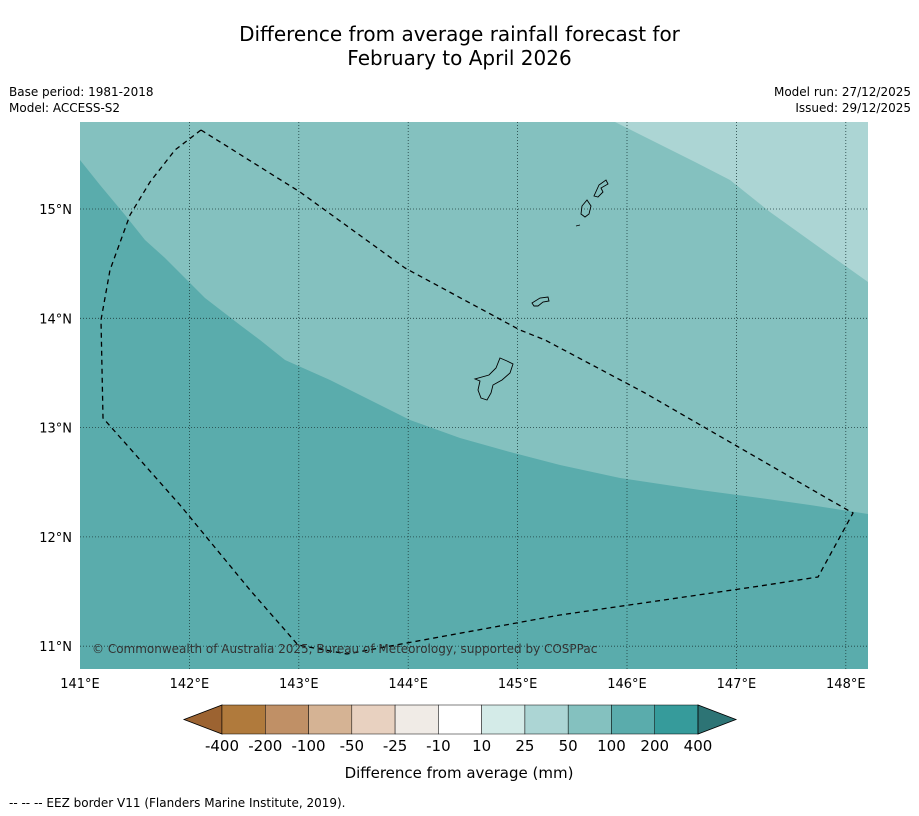  I want to click on lat-tick-label: 13°N, so click(55, 429).